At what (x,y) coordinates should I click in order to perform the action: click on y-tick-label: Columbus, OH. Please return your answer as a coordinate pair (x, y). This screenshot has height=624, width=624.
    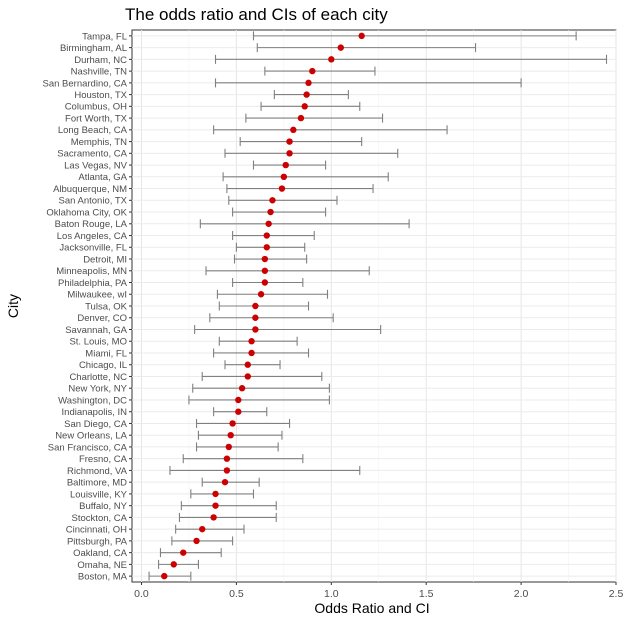
    Looking at the image, I should click on (96, 107).